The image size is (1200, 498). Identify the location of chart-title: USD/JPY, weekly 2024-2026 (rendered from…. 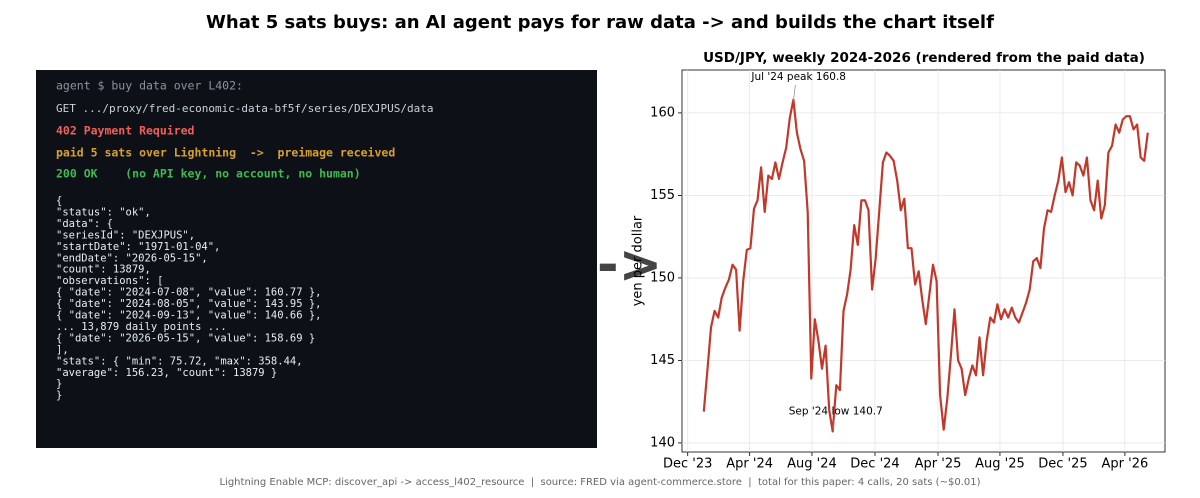
(924, 58).